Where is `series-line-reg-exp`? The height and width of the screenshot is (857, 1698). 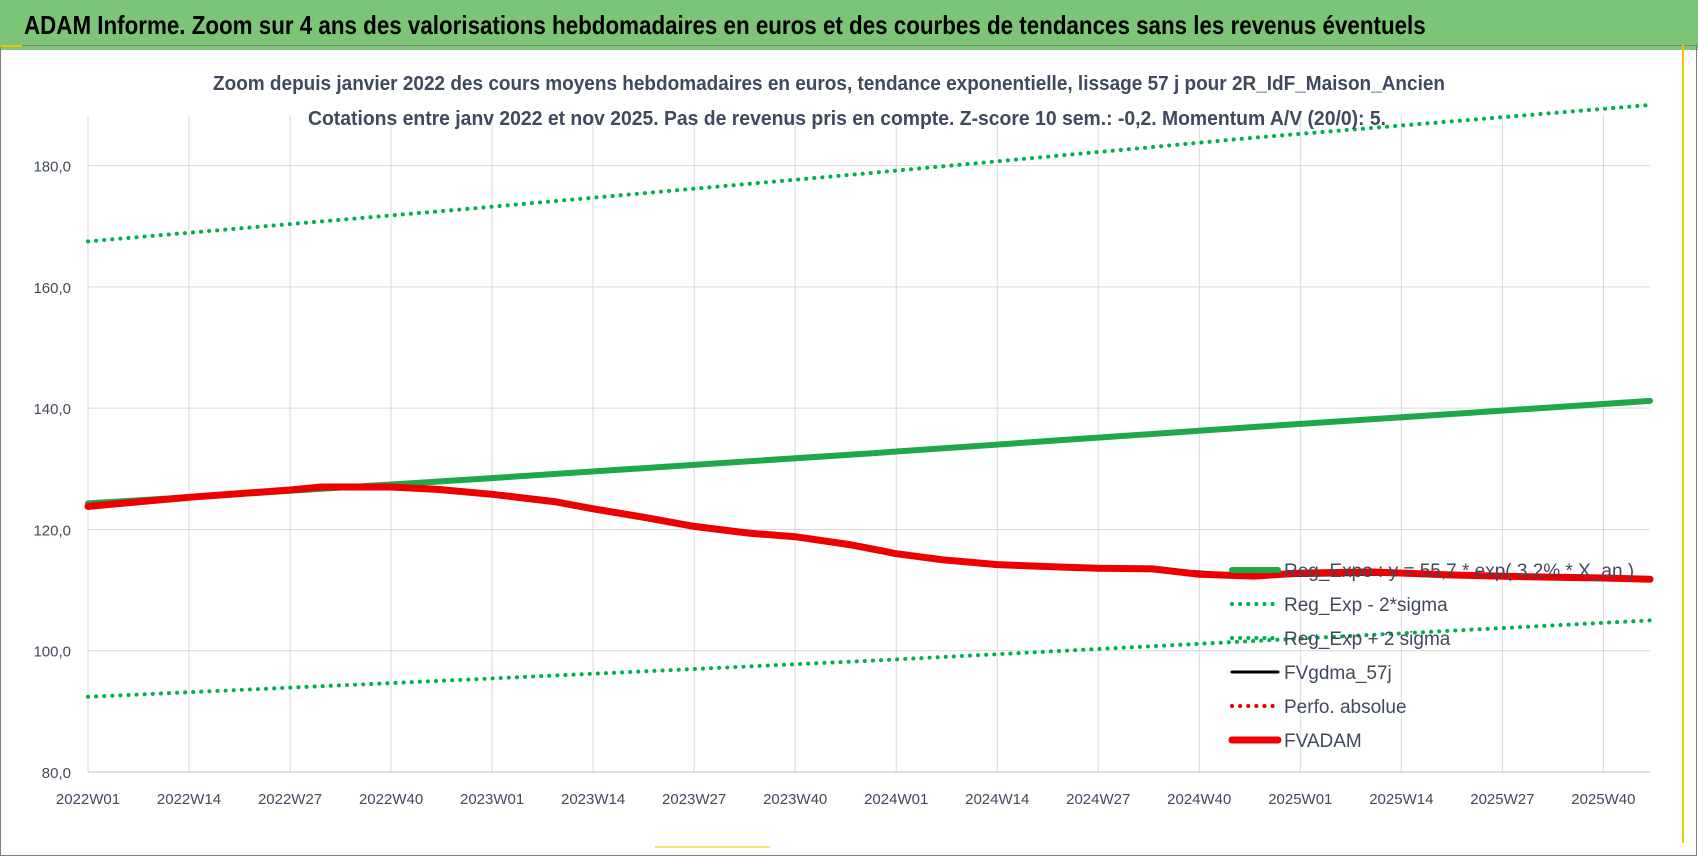 series-line-reg-exp is located at coordinates (869, 658).